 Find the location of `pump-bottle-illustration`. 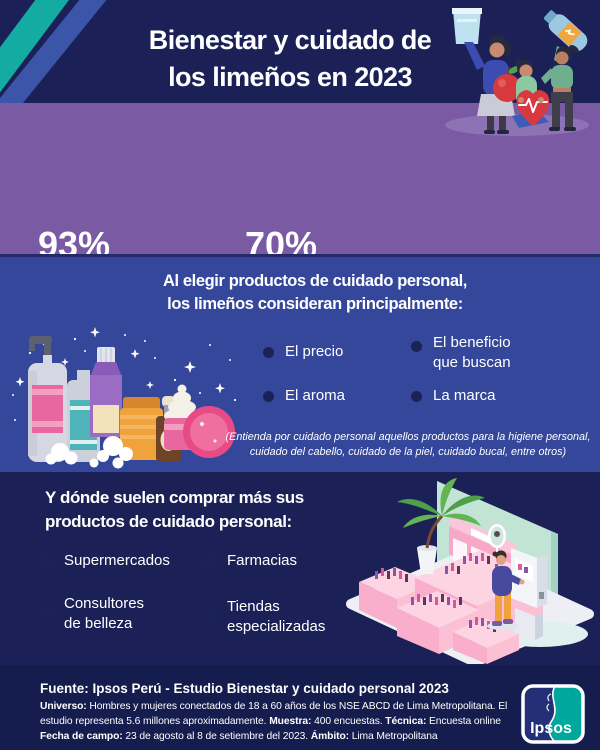

pump-bottle-illustration is located at coordinates (47, 399).